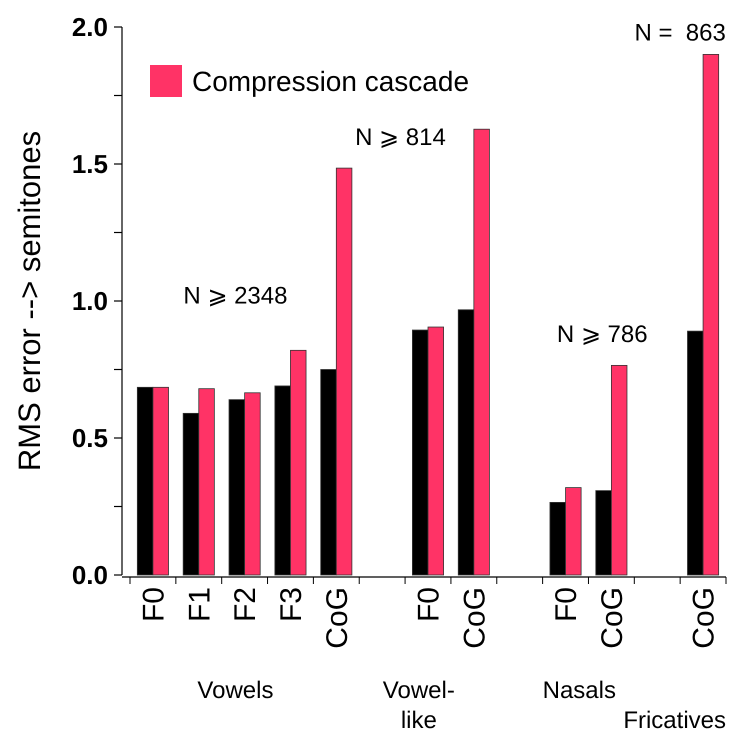 This screenshot has width=738, height=736. I want to click on legend-label: Compression cascade, so click(331, 81).